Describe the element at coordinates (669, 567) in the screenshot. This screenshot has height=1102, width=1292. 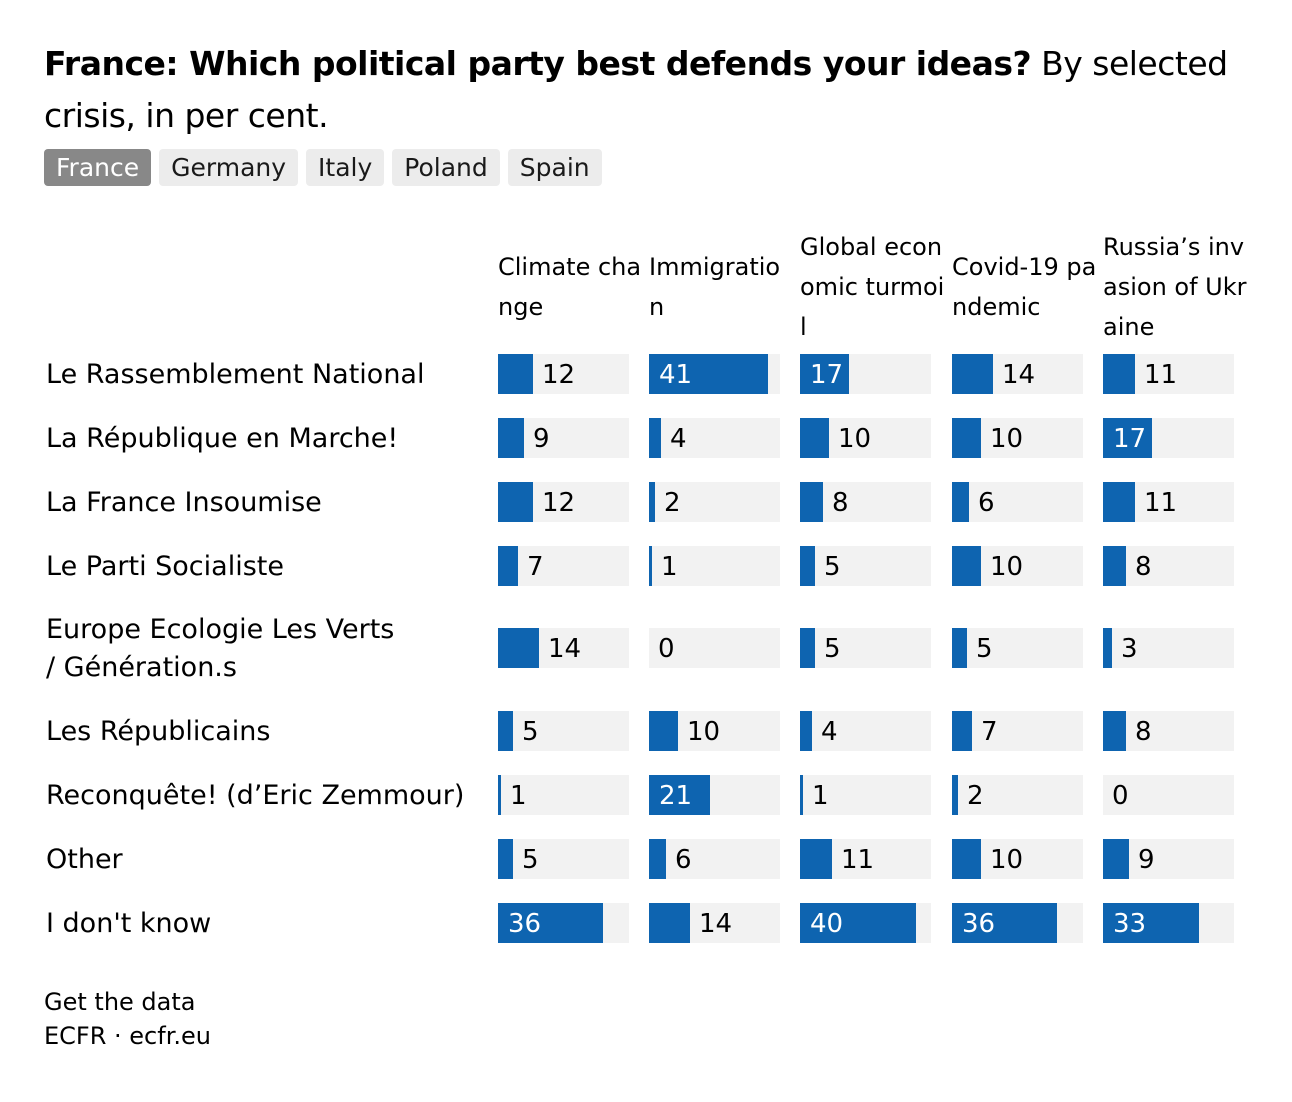
I see `data-label: 1` at that location.